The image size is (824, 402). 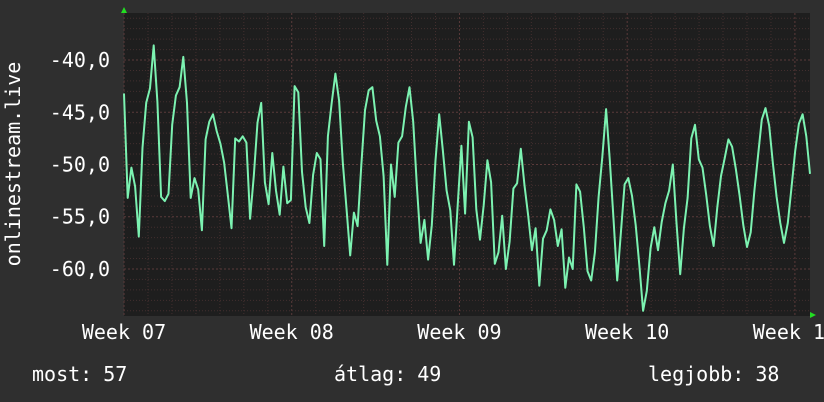 I want to click on stat-best: legjobb: 38, so click(x=713, y=374).